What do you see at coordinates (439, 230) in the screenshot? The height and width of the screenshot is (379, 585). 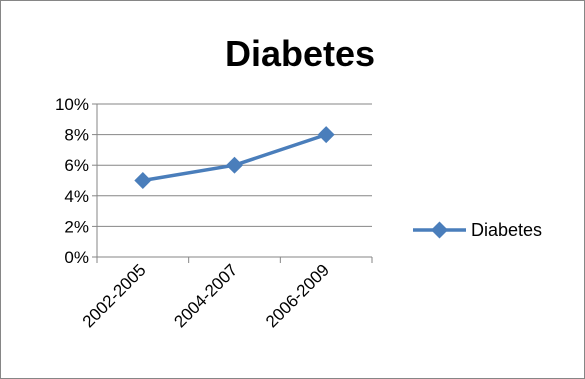 I see `legend-marker-swatch` at bounding box center [439, 230].